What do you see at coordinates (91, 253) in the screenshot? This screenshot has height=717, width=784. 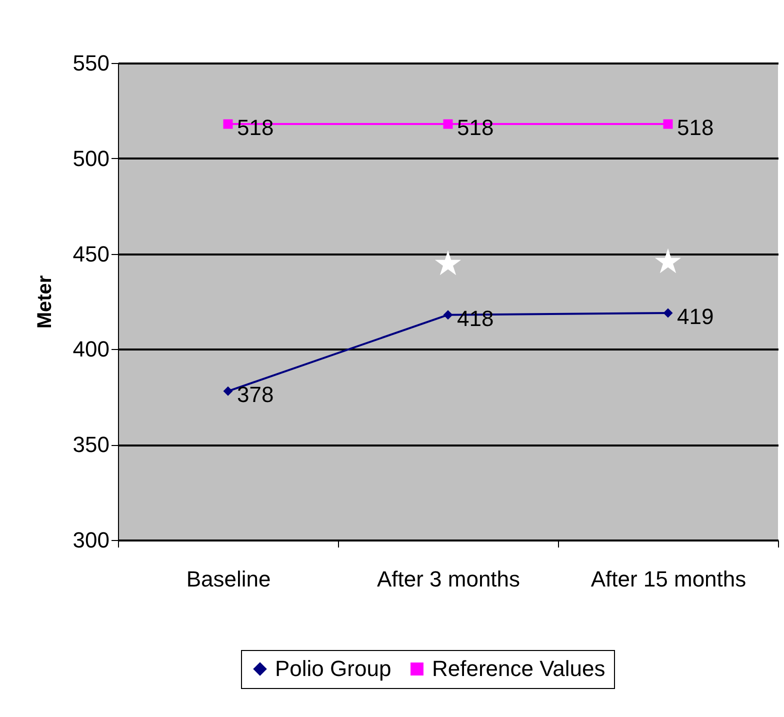 I see `y-tick-label: 450` at bounding box center [91, 253].